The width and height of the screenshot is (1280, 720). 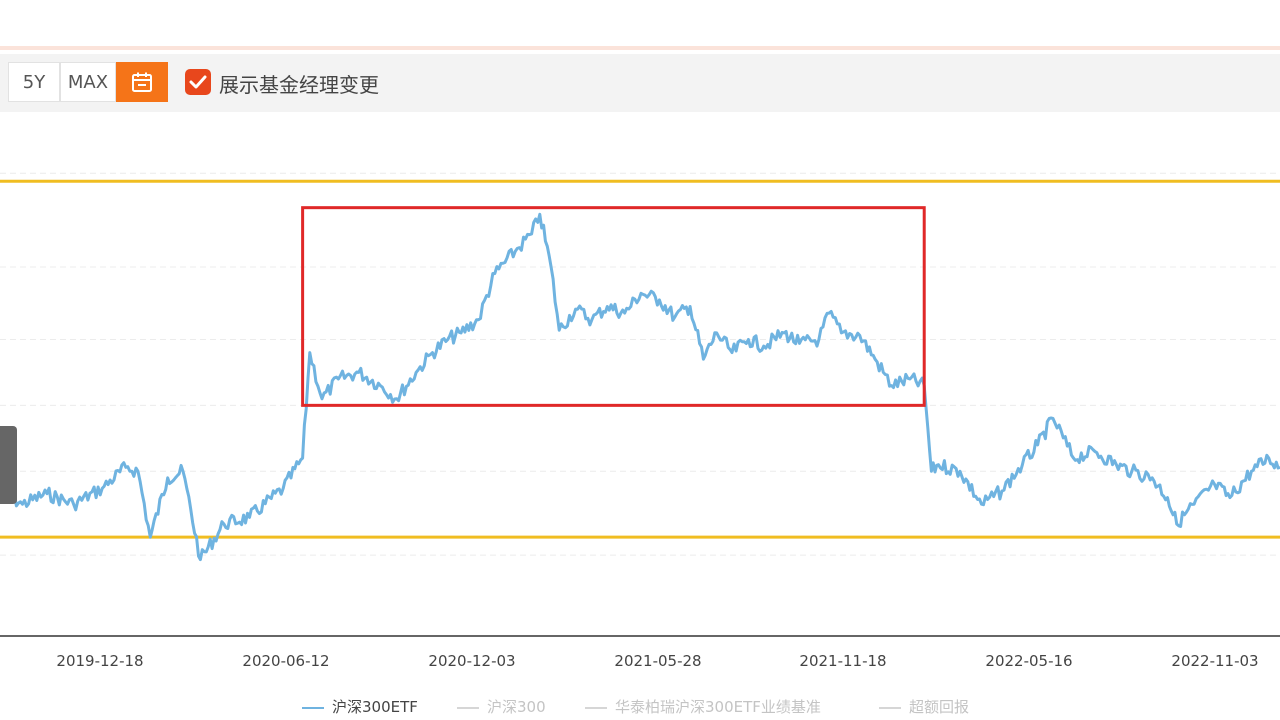 I want to click on x-tick-label: 2022-11-03, so click(x=1214, y=661).